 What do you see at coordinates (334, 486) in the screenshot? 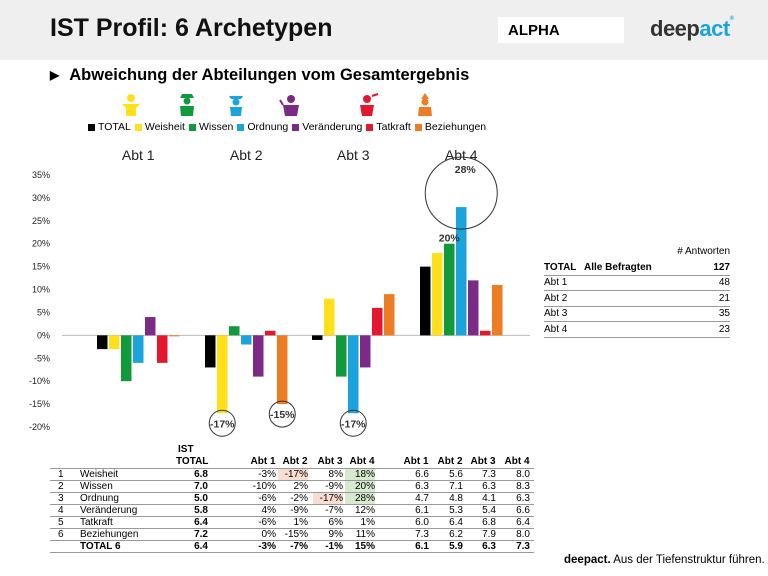
I see `row-deviation: -9%` at bounding box center [334, 486].